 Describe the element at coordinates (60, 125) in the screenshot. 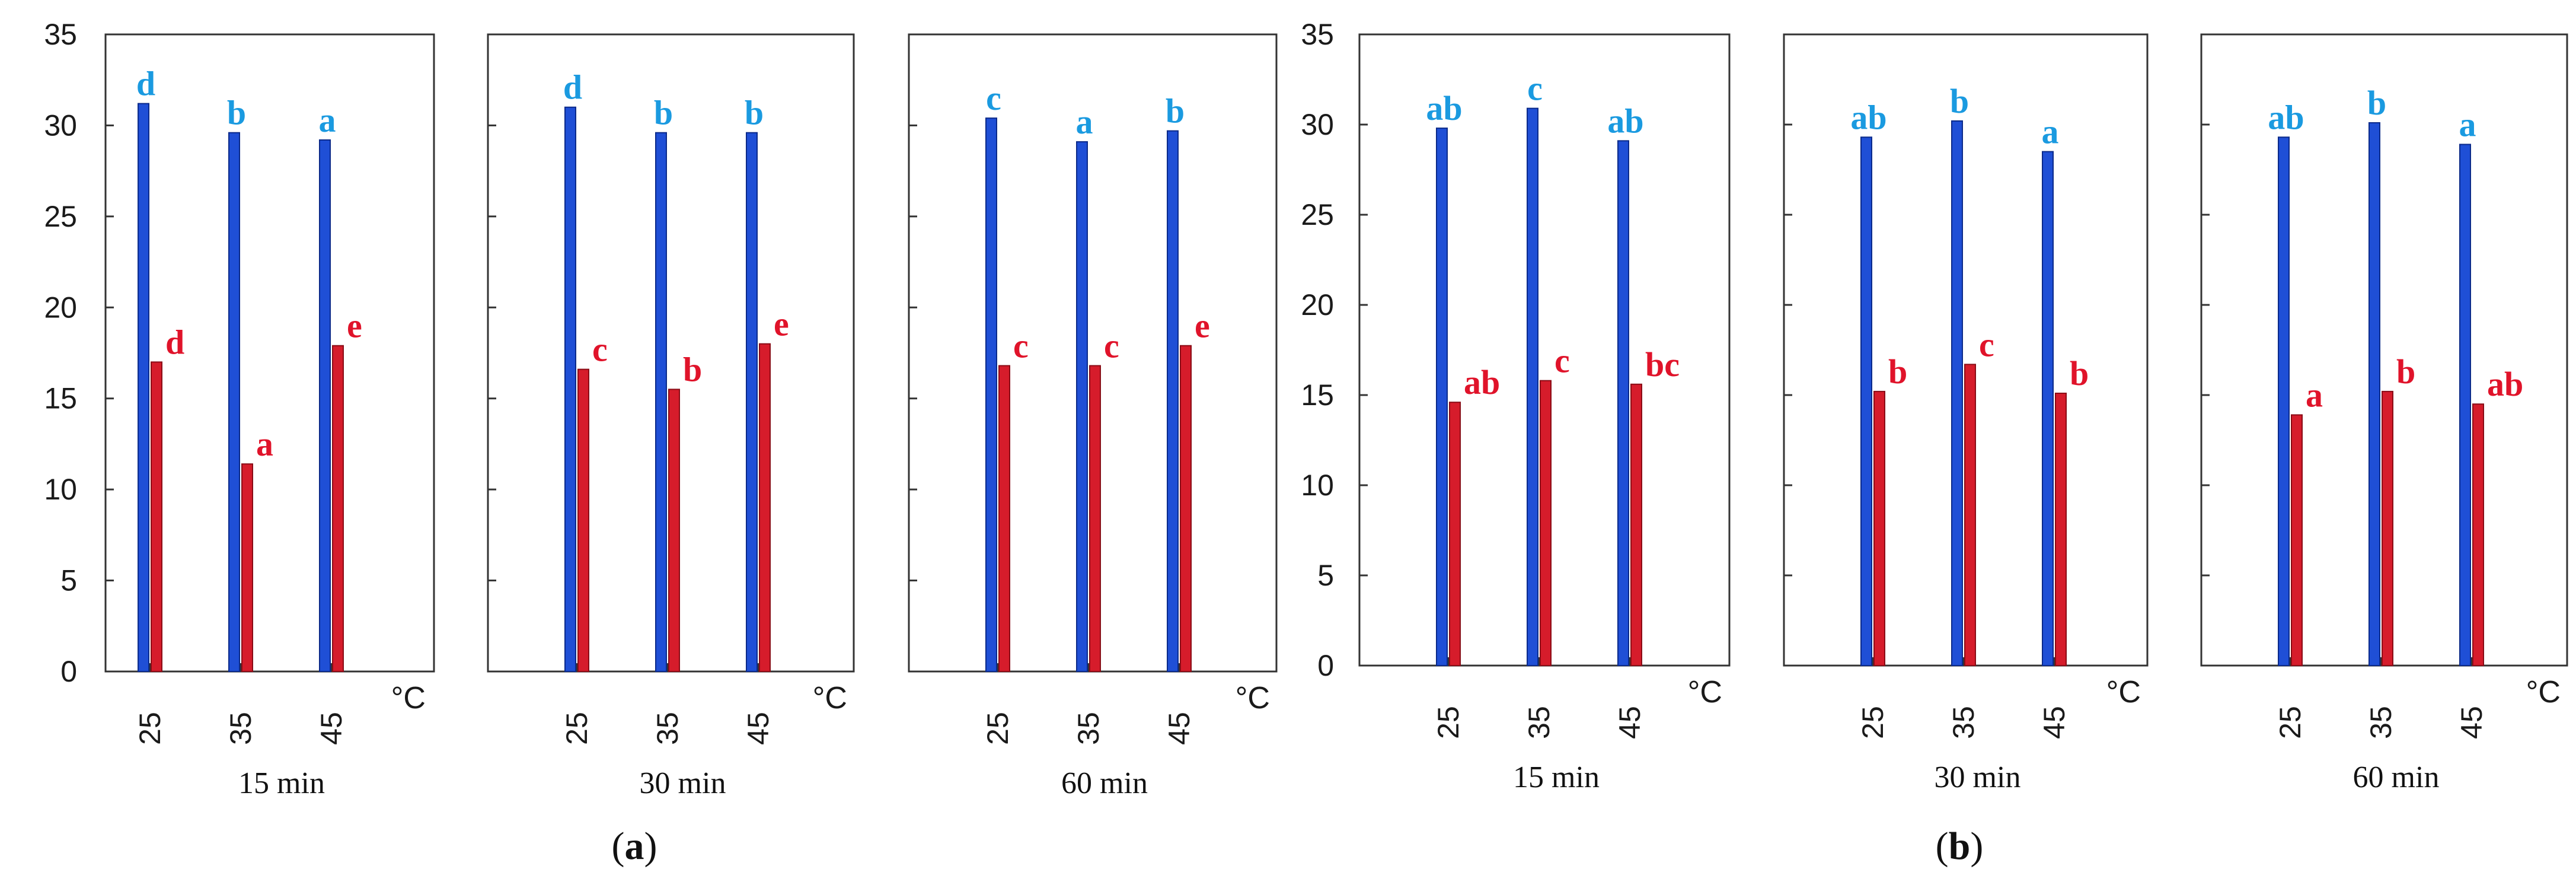

I see `y-tick-label: 30` at that location.